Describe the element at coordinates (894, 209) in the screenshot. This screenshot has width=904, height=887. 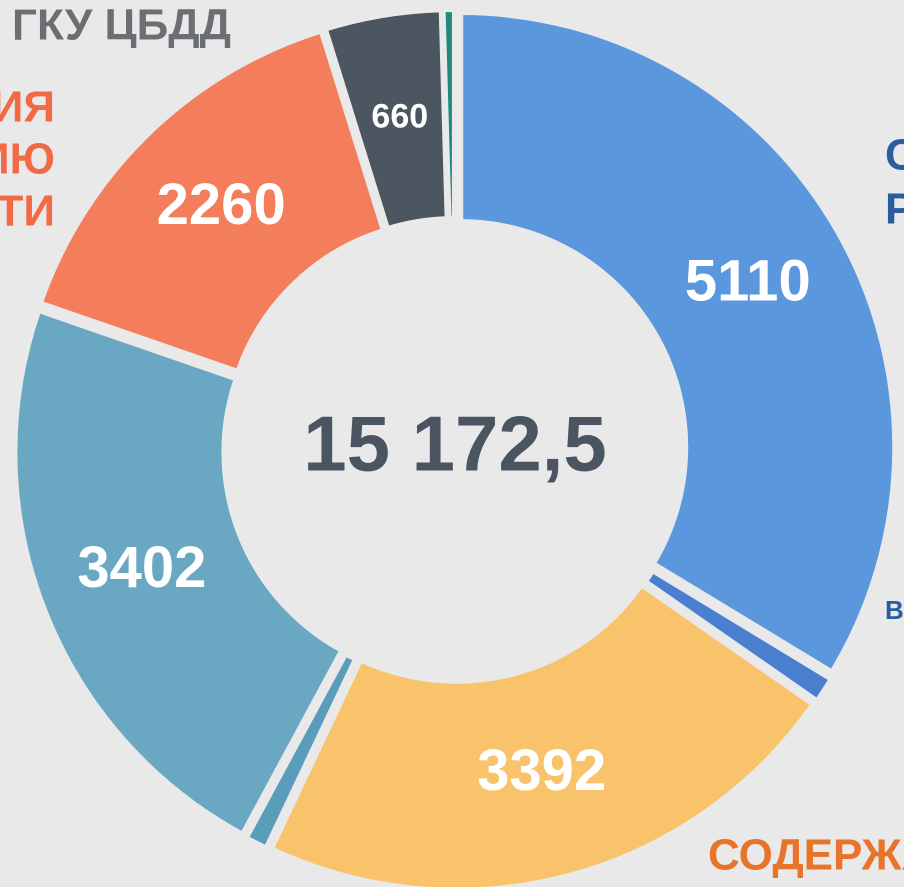
I see `annotation: Р` at that location.